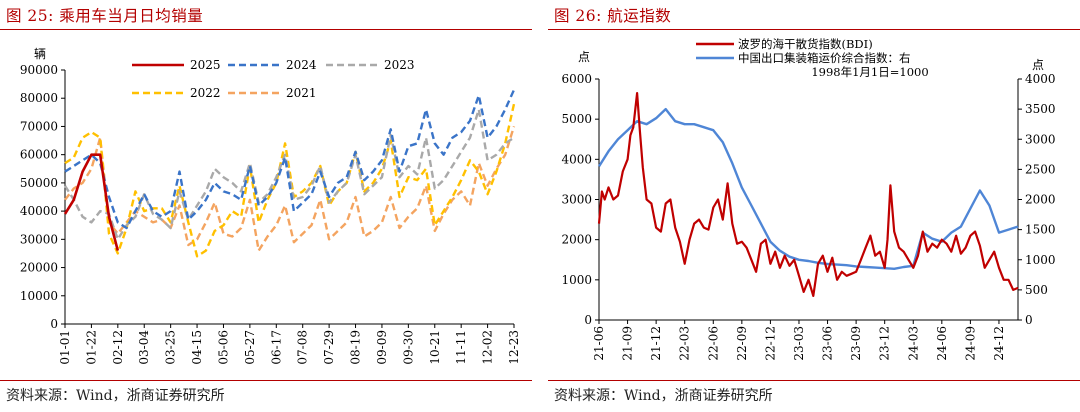 This screenshot has height=412, width=1080. Describe the element at coordinates (39, 183) in the screenshot. I see `y-tick-label: 50000` at that location.